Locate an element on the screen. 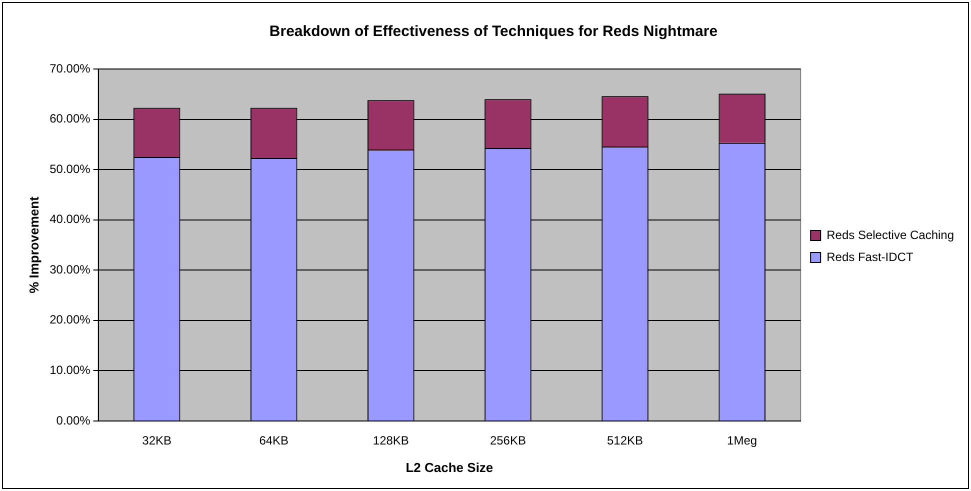 The width and height of the screenshot is (971, 491). legend-label: Reds Selective Caching is located at coordinates (890, 235).